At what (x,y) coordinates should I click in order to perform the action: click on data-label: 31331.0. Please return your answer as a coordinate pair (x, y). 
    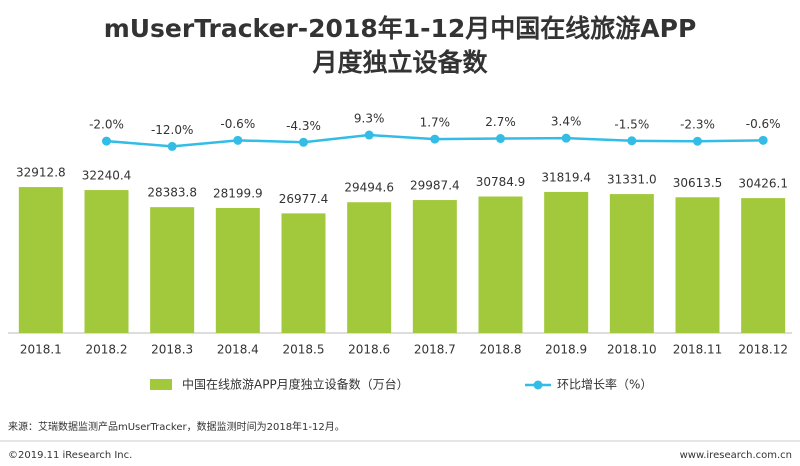
    Looking at the image, I should click on (632, 180).